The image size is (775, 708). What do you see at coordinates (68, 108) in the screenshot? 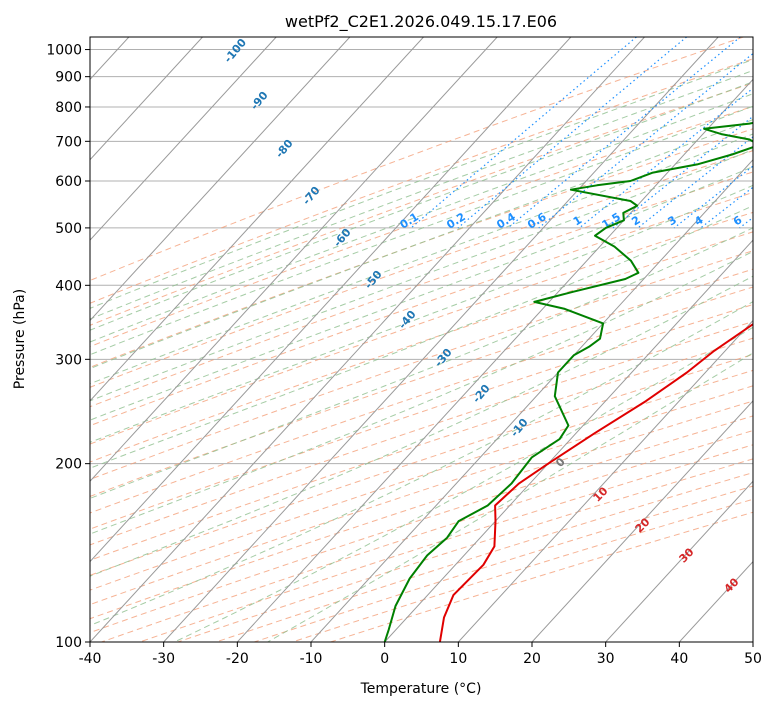
I see `y-tick-label: 800` at bounding box center [68, 108].